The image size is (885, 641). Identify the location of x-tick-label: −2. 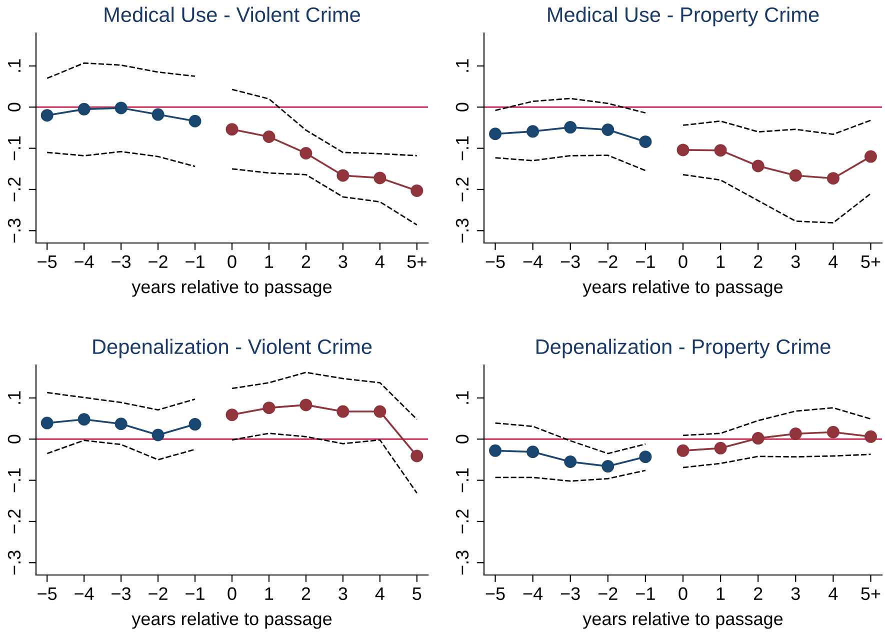
(158, 261).